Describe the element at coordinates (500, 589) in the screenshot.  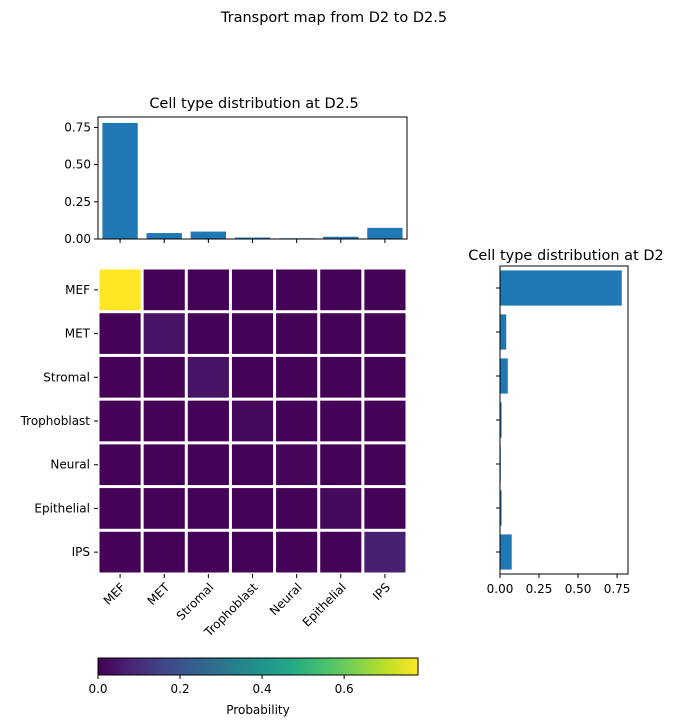
I see `right-xtick-label: 0.00` at that location.